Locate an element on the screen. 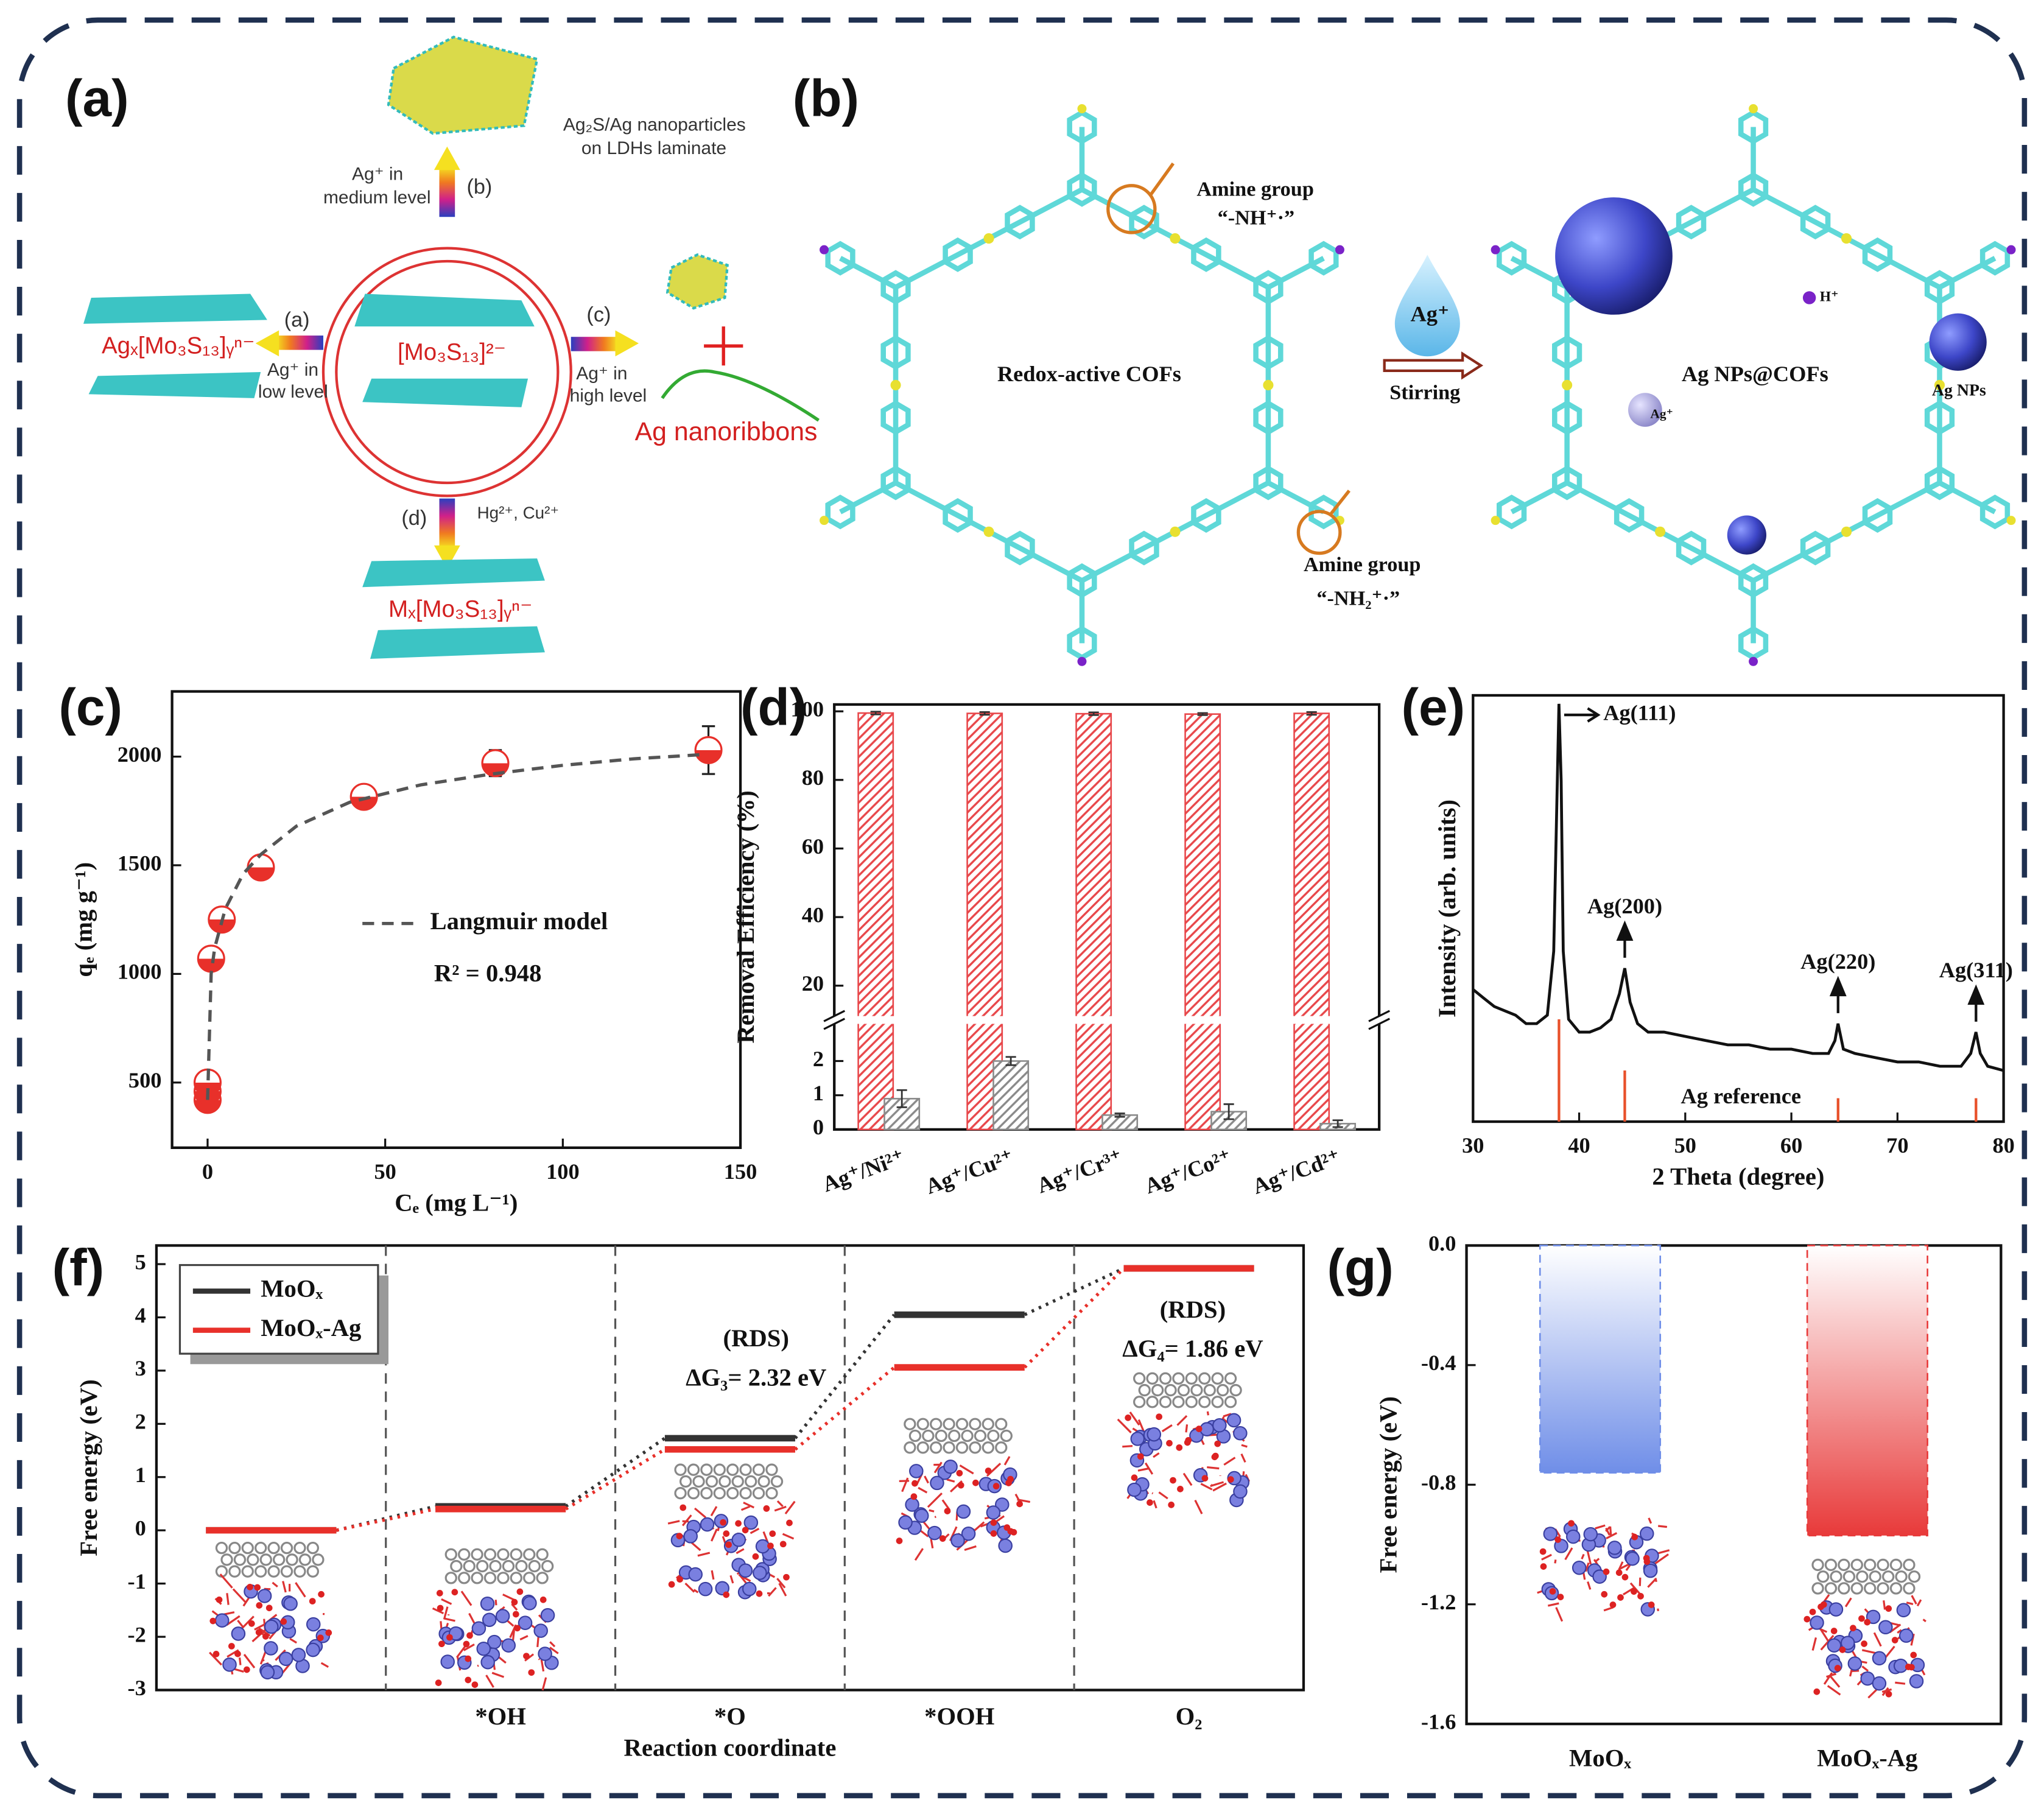 Image resolution: width=2044 pixels, height=1817 pixels. annotation-arrow is located at coordinates (1625, 939).